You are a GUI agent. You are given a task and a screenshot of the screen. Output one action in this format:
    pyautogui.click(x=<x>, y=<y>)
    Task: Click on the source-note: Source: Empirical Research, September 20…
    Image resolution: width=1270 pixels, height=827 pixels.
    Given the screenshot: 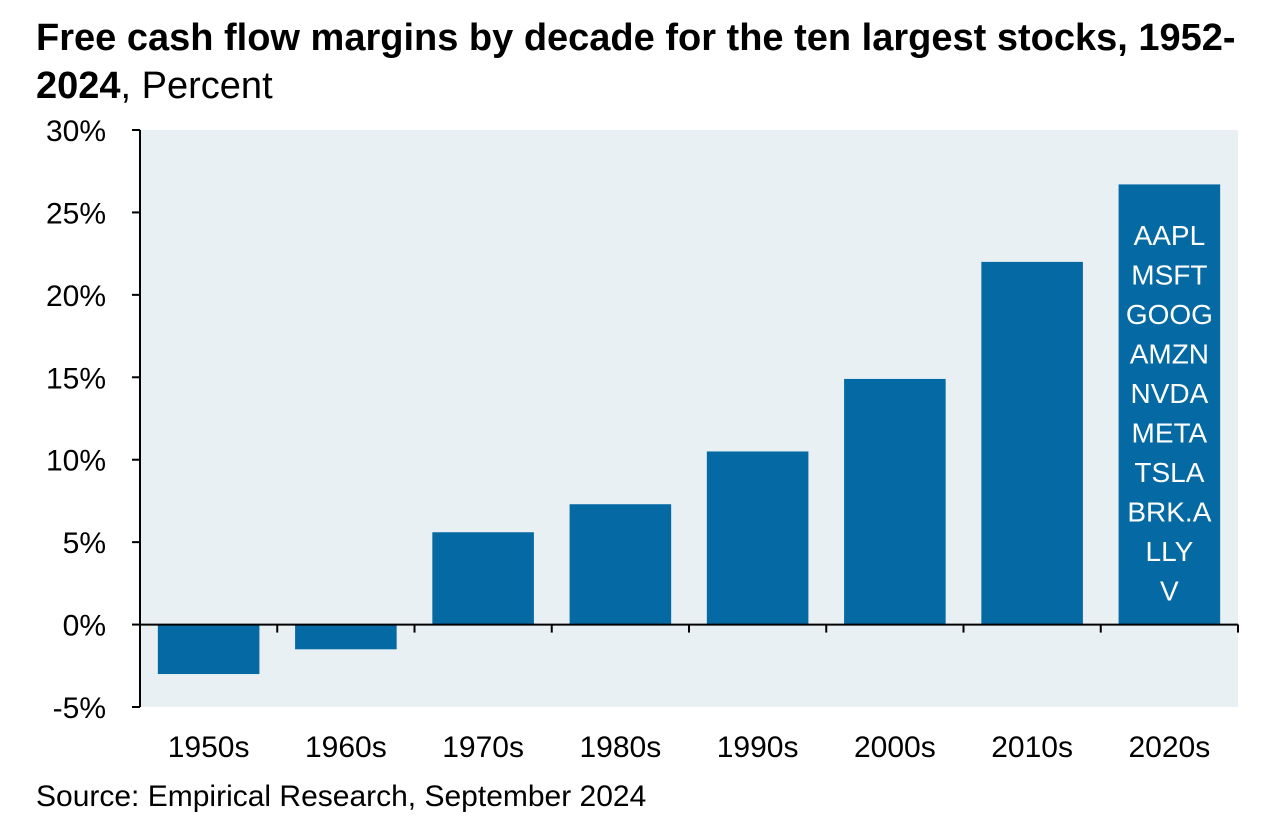 What is the action you would take?
    pyautogui.click(x=341, y=796)
    